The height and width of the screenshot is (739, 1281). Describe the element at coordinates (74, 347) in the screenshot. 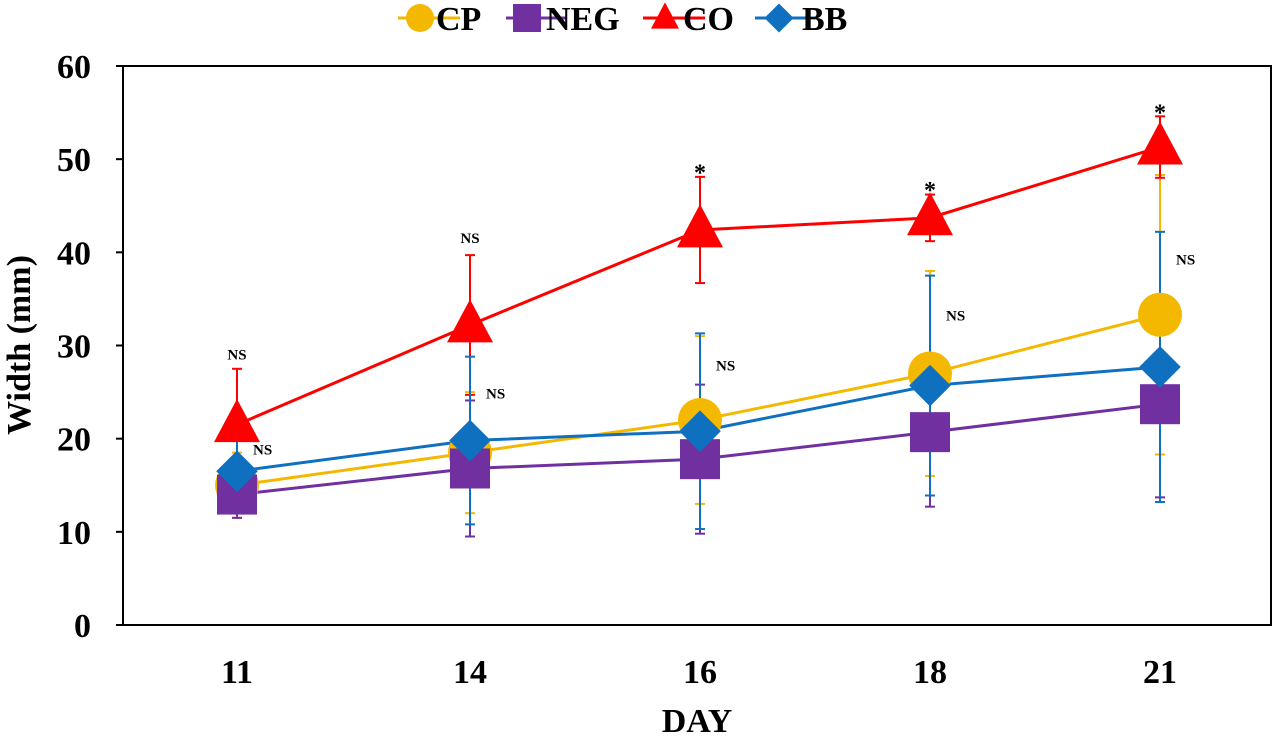

I see `y-tick-label: 30` at that location.